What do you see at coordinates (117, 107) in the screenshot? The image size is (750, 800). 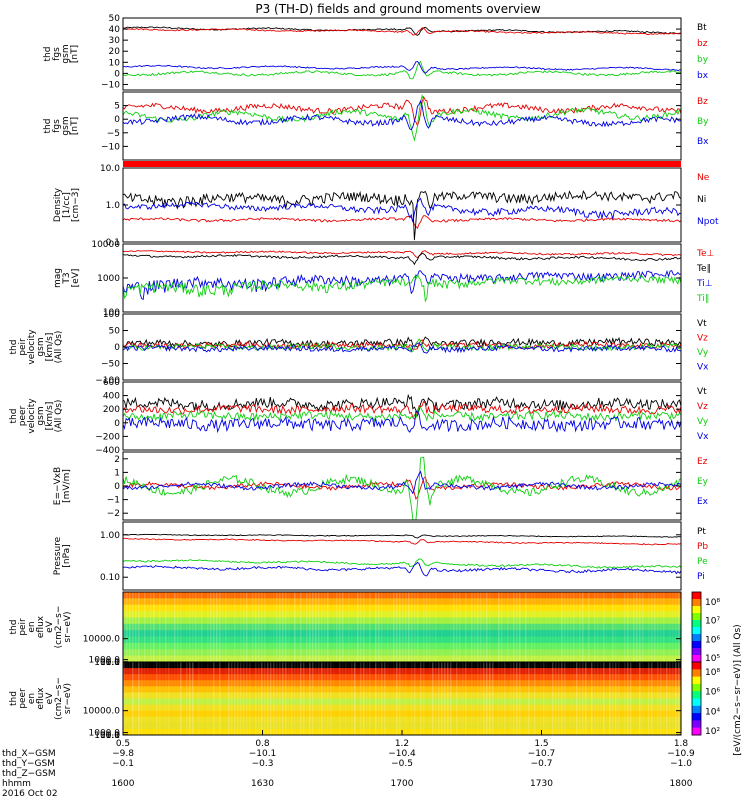 I see `y-tick-label: 5` at bounding box center [117, 107].